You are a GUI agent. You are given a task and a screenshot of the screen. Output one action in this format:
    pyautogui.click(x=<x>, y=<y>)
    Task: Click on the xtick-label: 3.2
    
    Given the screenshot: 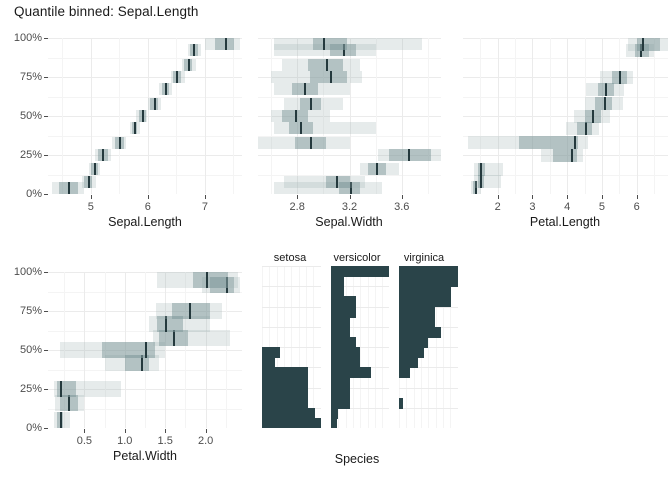 What is the action you would take?
    pyautogui.click(x=349, y=207)
    